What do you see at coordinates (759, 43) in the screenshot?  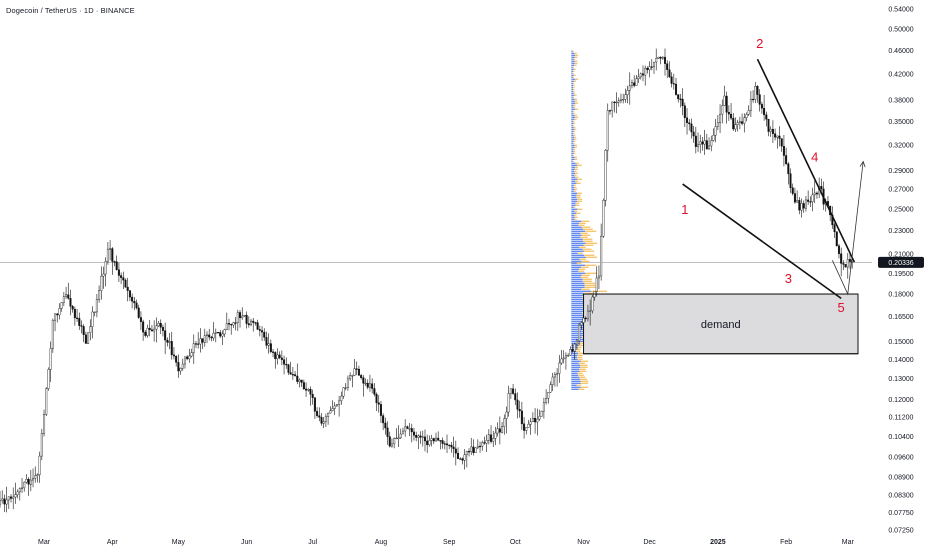 I see `wave-label: 2` at bounding box center [759, 43].